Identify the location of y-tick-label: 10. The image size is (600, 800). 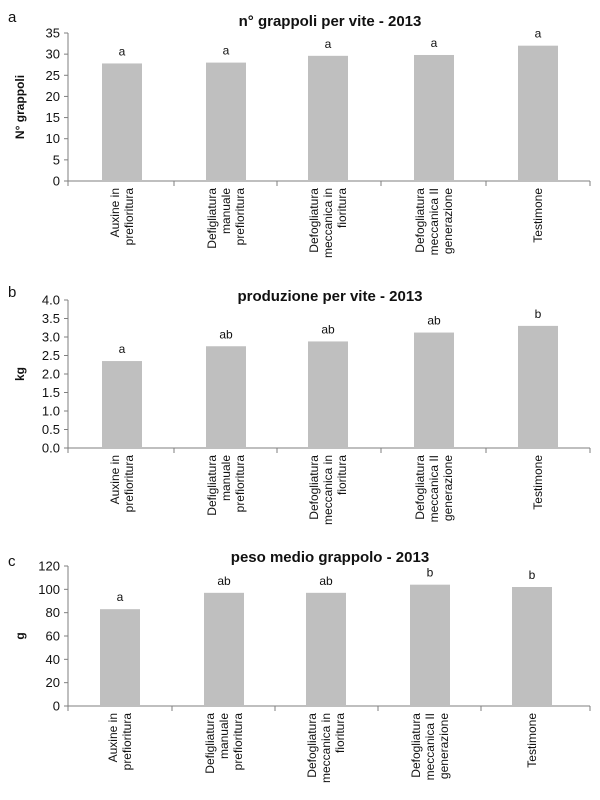
(53, 138).